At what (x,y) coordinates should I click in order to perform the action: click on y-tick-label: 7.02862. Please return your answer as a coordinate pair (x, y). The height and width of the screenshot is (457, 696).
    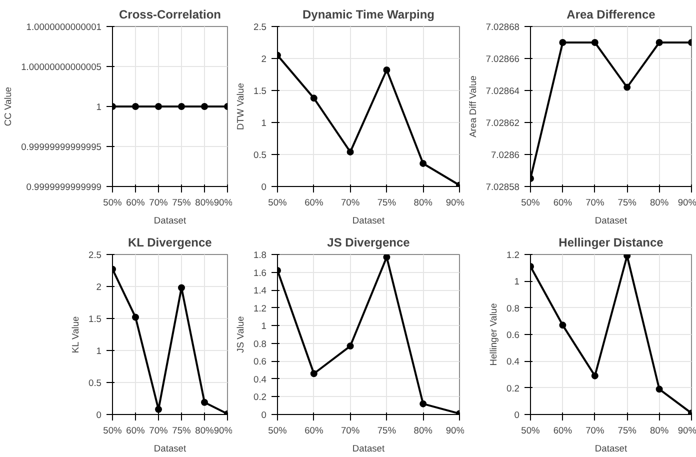
    Looking at the image, I should click on (503, 123).